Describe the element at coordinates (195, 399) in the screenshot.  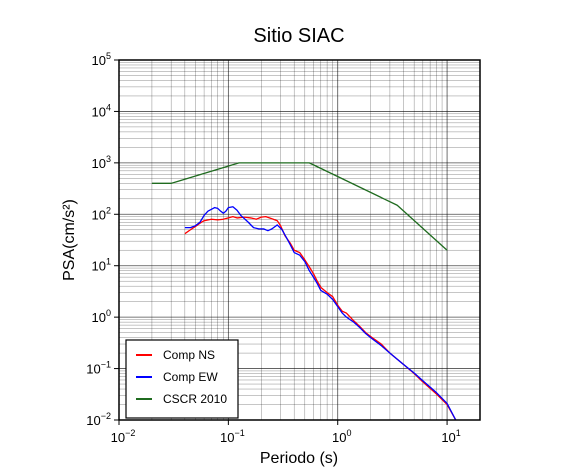
I see `legend-label: CSCR 2010` at that location.